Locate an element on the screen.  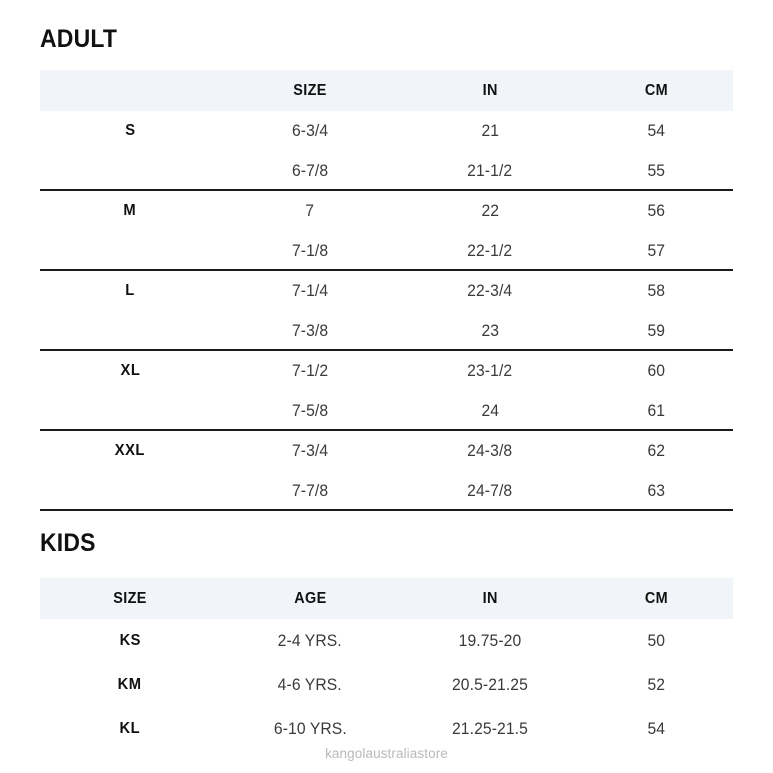
kids-header-age: AGE is located at coordinates (310, 598).